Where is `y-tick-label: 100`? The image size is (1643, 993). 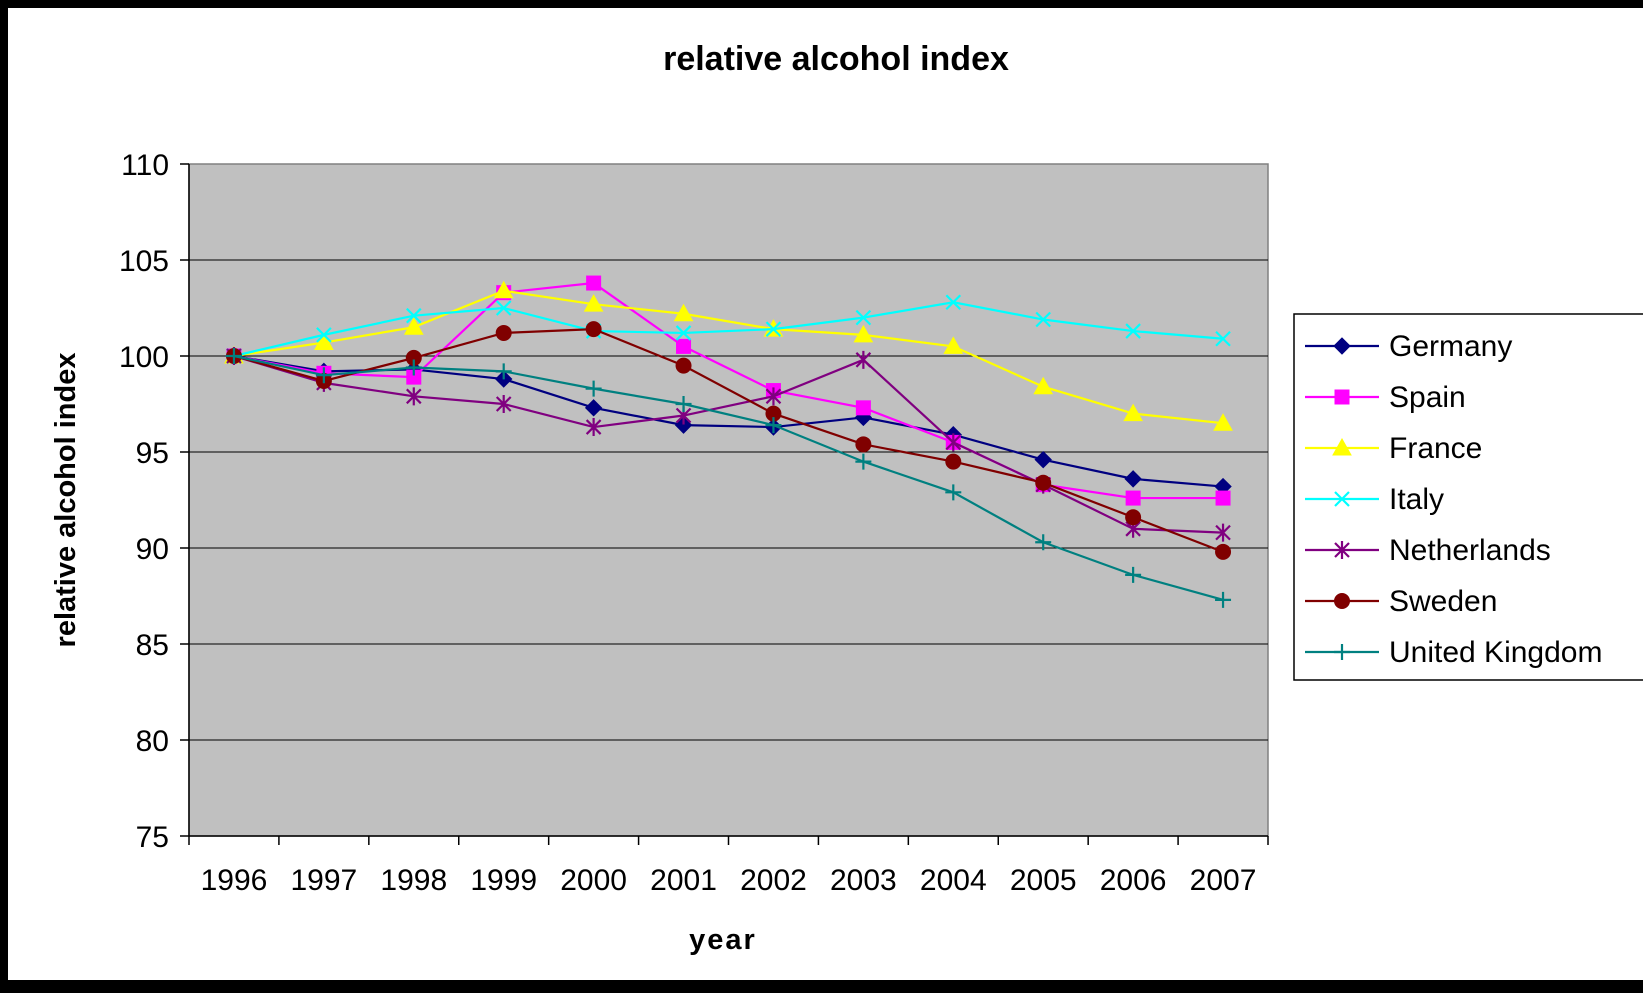 y-tick-label: 100 is located at coordinates (144, 357).